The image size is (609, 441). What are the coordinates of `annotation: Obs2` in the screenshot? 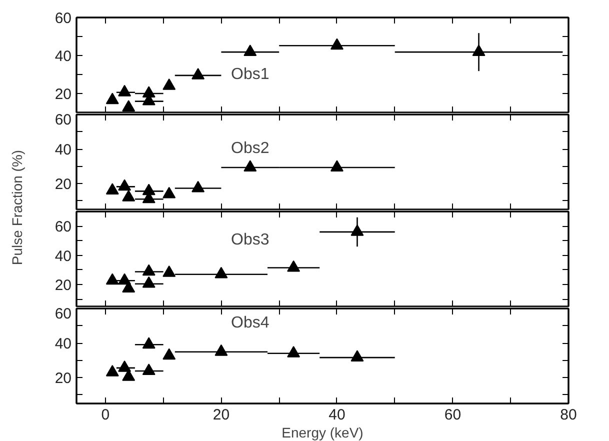 It's located at (250, 149).